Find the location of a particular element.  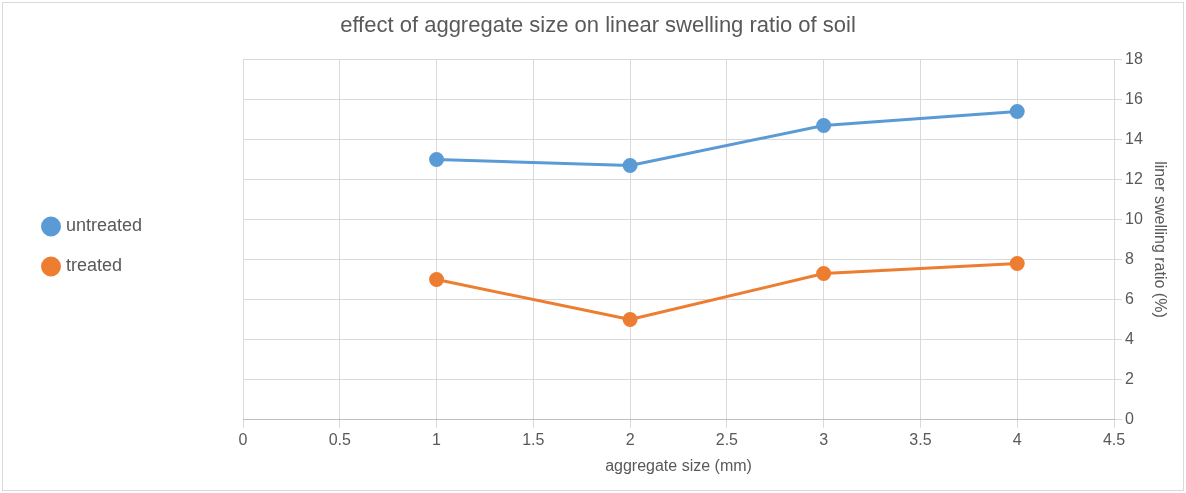

x-axis-title: aggregate size (mm) is located at coordinates (678, 465).